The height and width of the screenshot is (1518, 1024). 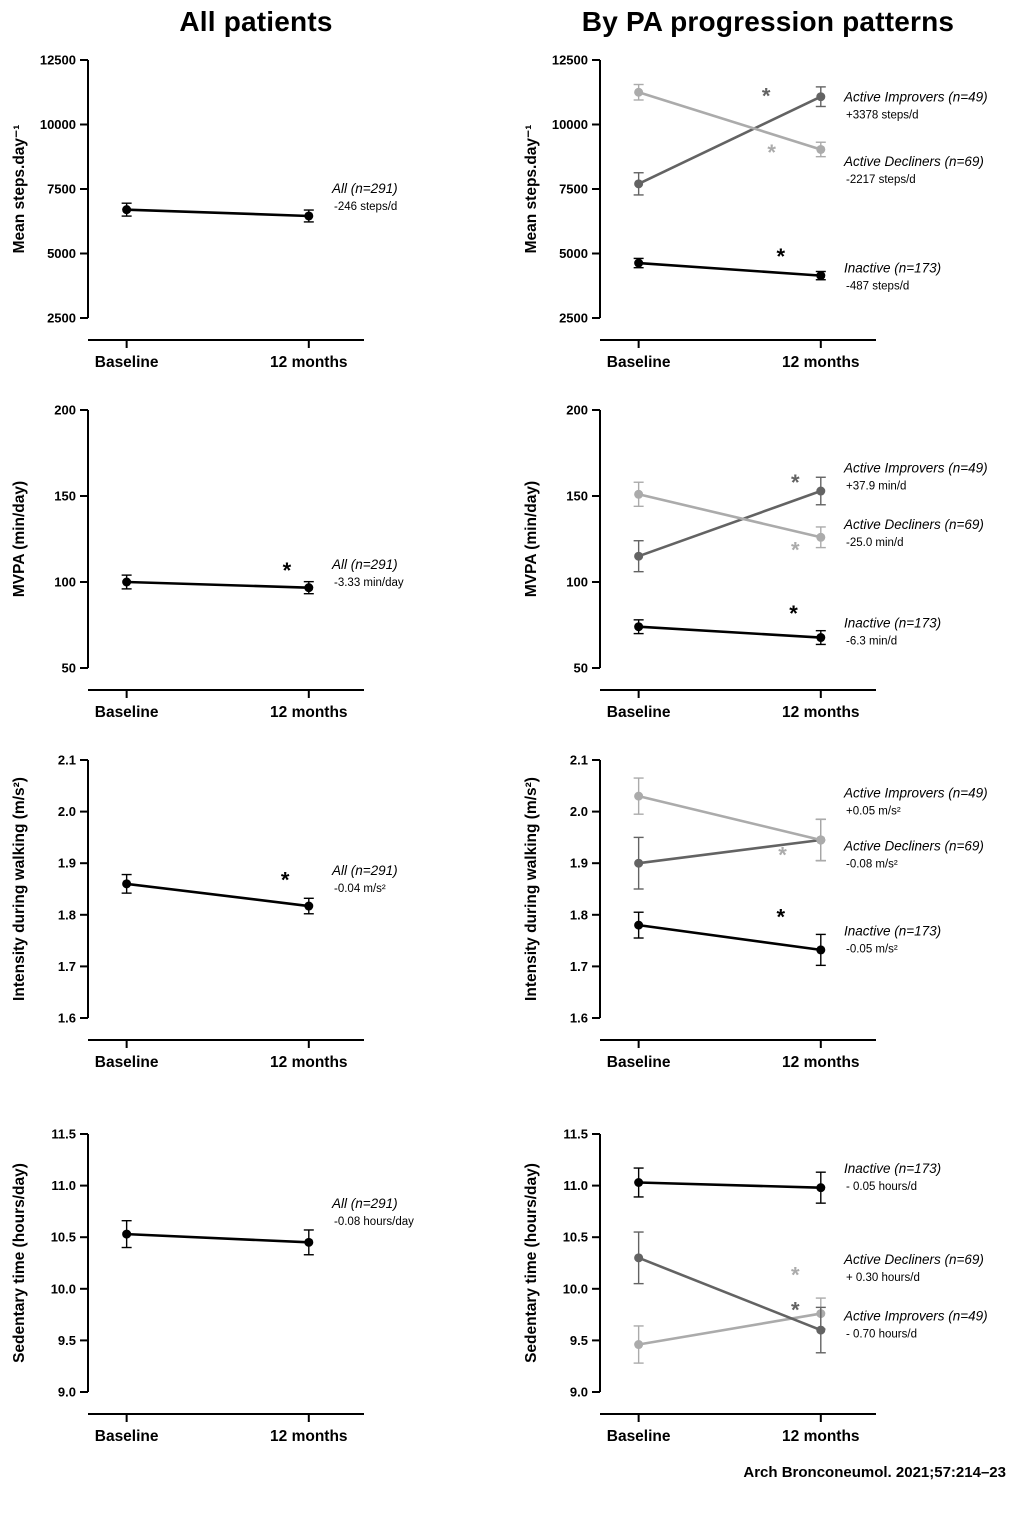 What do you see at coordinates (882, 115) in the screenshot?
I see `series-change-active-improvers-n-49: +3378 steps/d` at bounding box center [882, 115].